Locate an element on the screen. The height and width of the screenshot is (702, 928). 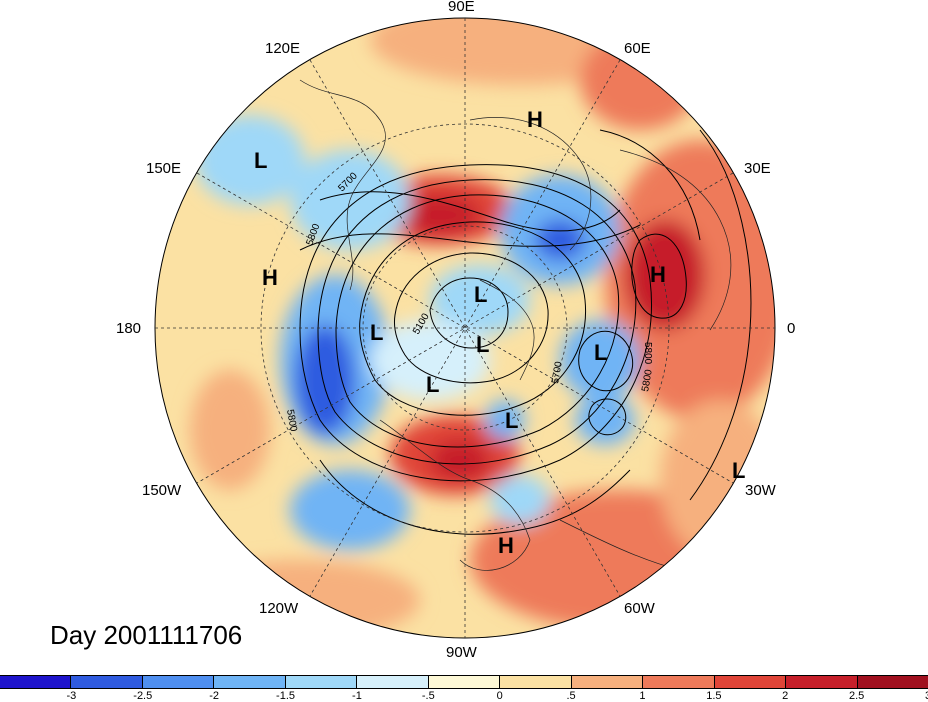
colorbar-tick-label: 1.5 is located at coordinates (714, 696).